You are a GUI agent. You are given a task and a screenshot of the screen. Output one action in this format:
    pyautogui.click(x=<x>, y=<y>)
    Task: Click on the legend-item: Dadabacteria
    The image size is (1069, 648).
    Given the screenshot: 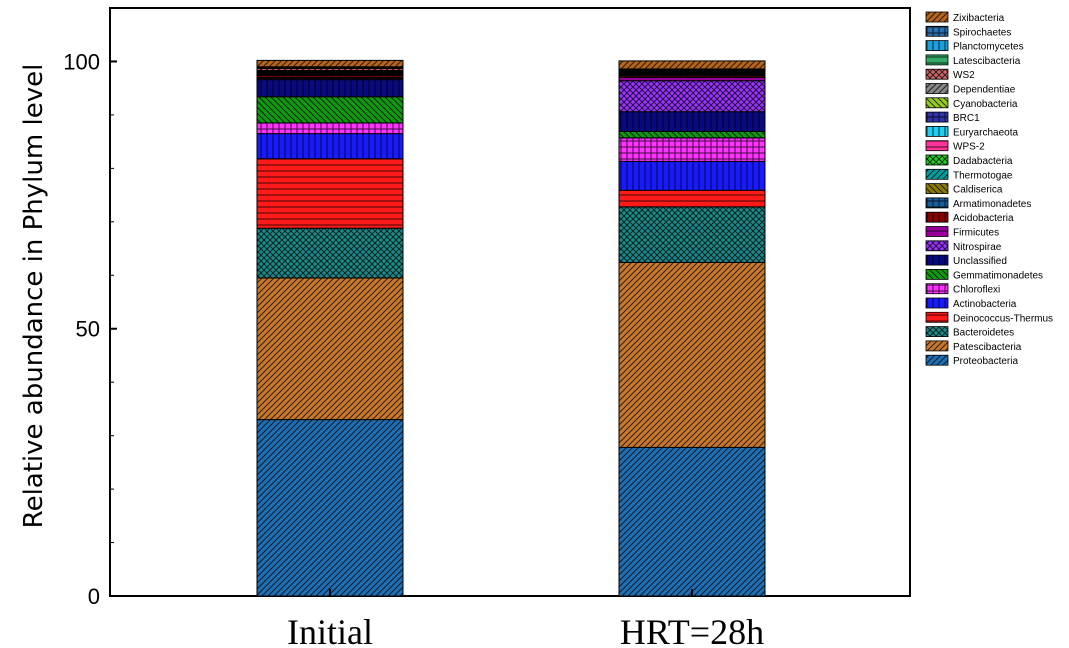 What is the action you would take?
    pyautogui.click(x=969, y=160)
    